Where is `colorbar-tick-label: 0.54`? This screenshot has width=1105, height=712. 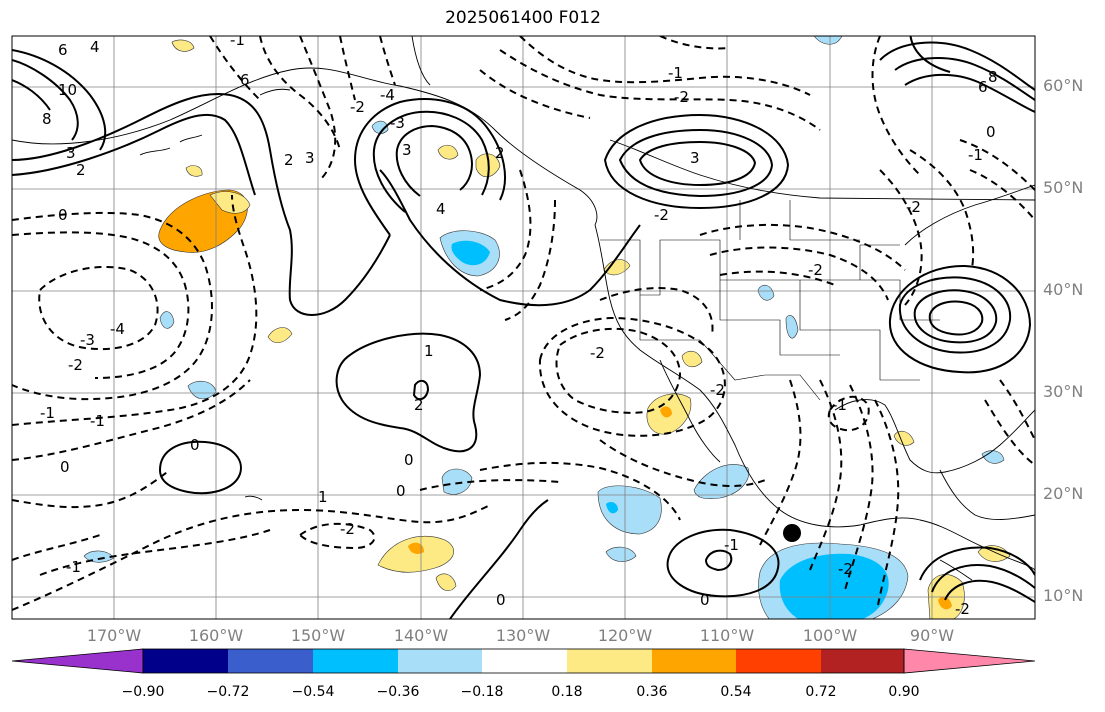 colorbar-tick-label: 0.54 is located at coordinates (736, 692).